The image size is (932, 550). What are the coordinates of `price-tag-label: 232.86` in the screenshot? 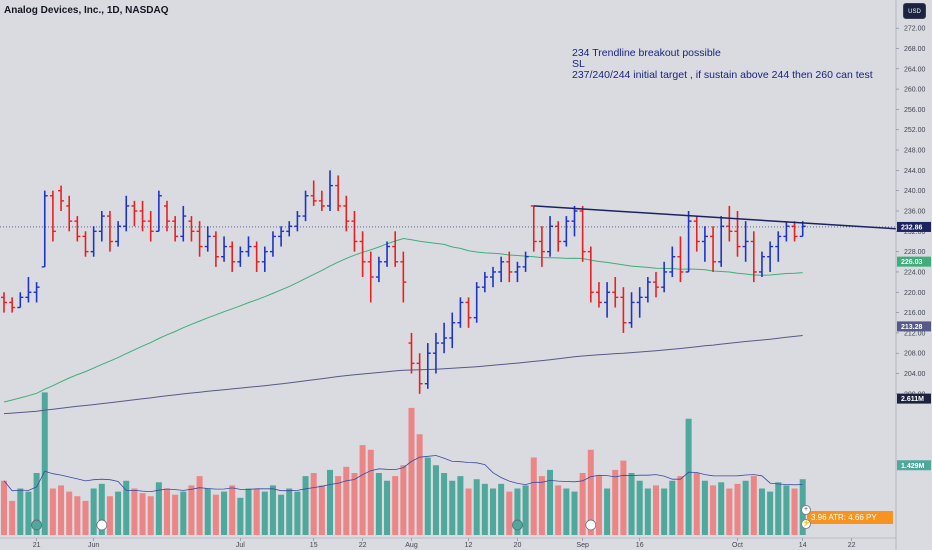 It's located at (912, 227).